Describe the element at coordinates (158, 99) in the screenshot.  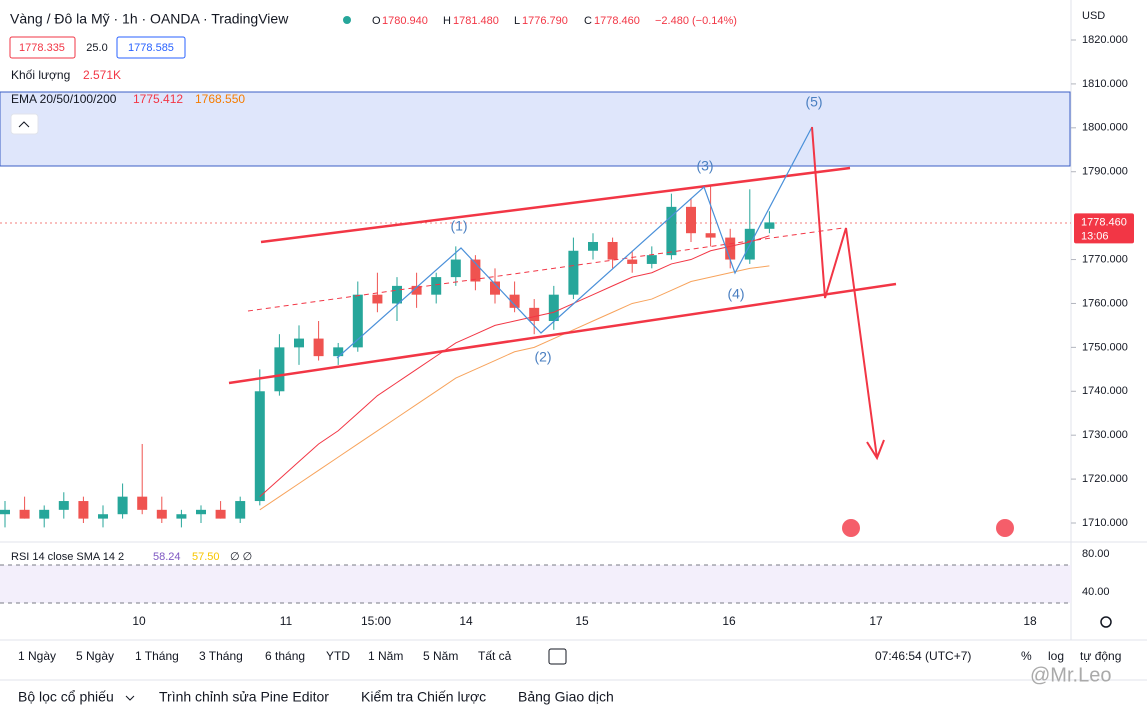
I see `ema-value: 1775.412` at that location.